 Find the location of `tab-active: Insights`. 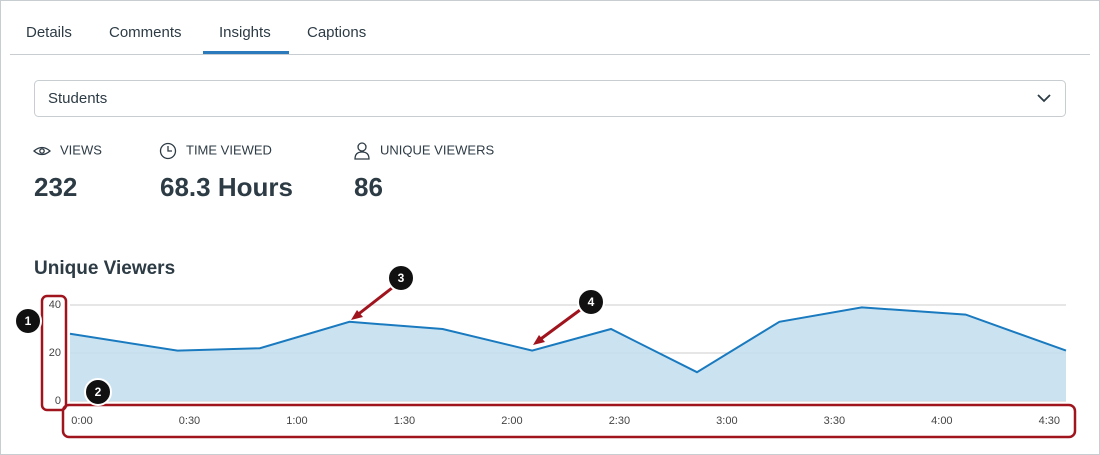

tab-active: Insights is located at coordinates (245, 32).